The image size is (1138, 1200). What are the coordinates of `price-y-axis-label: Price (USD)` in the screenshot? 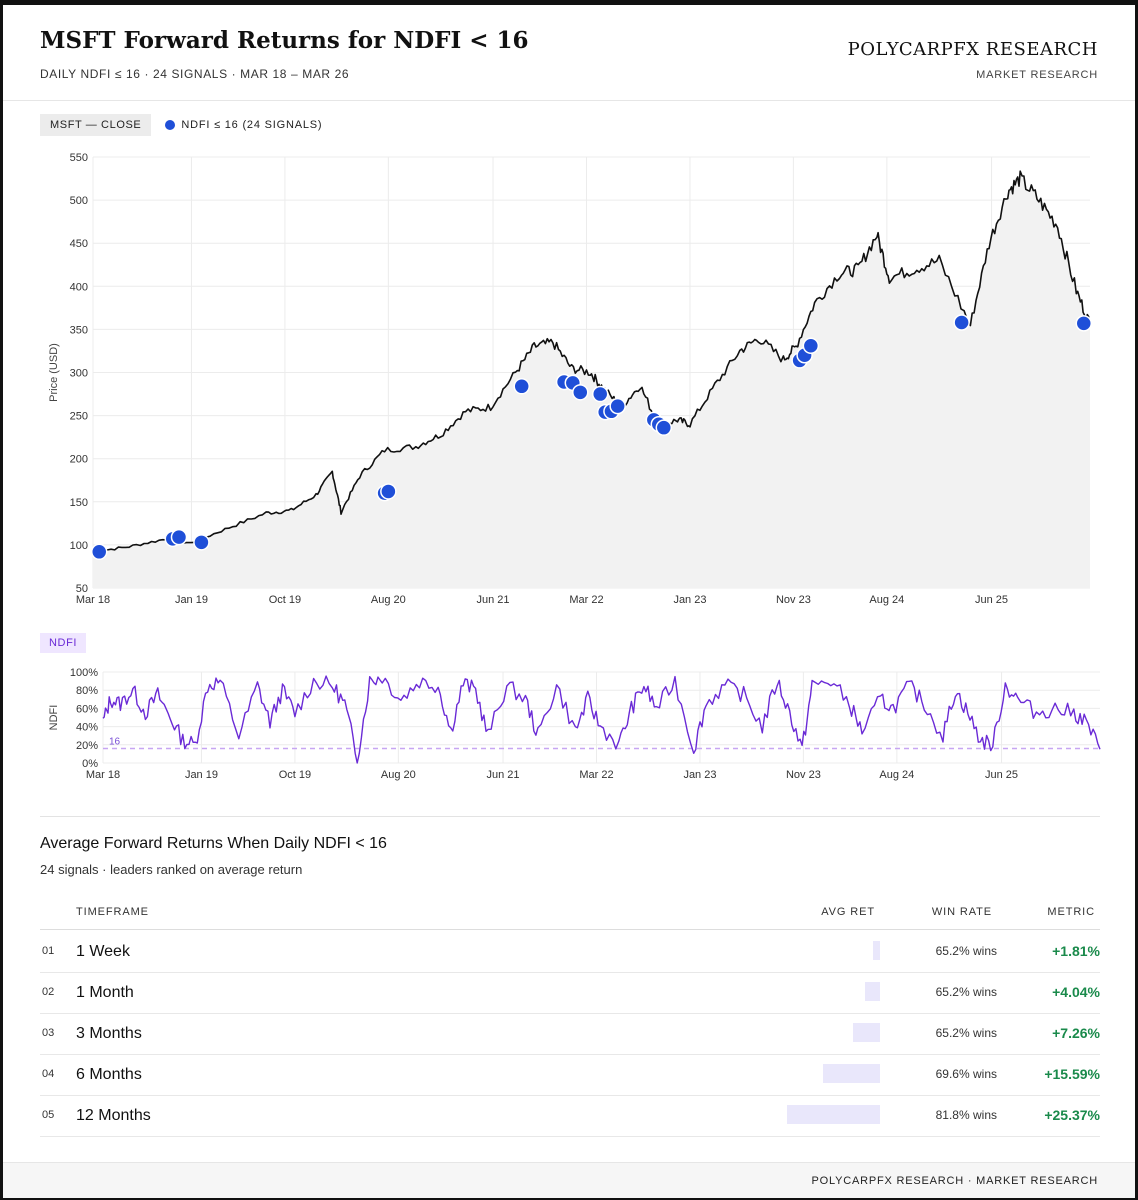 It's located at (54, 372).